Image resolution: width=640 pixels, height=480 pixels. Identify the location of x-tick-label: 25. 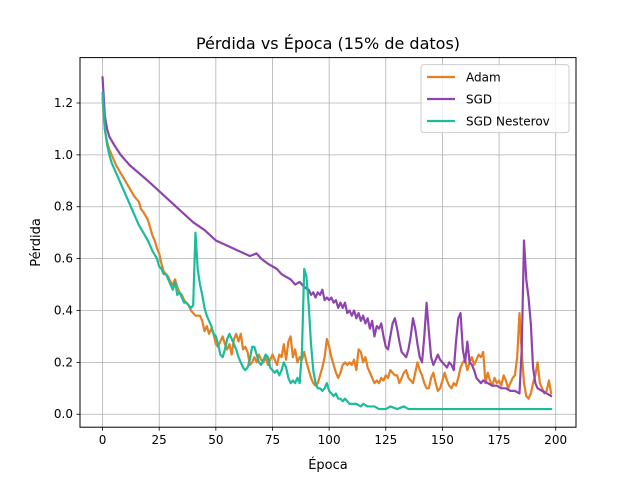
(159, 440).